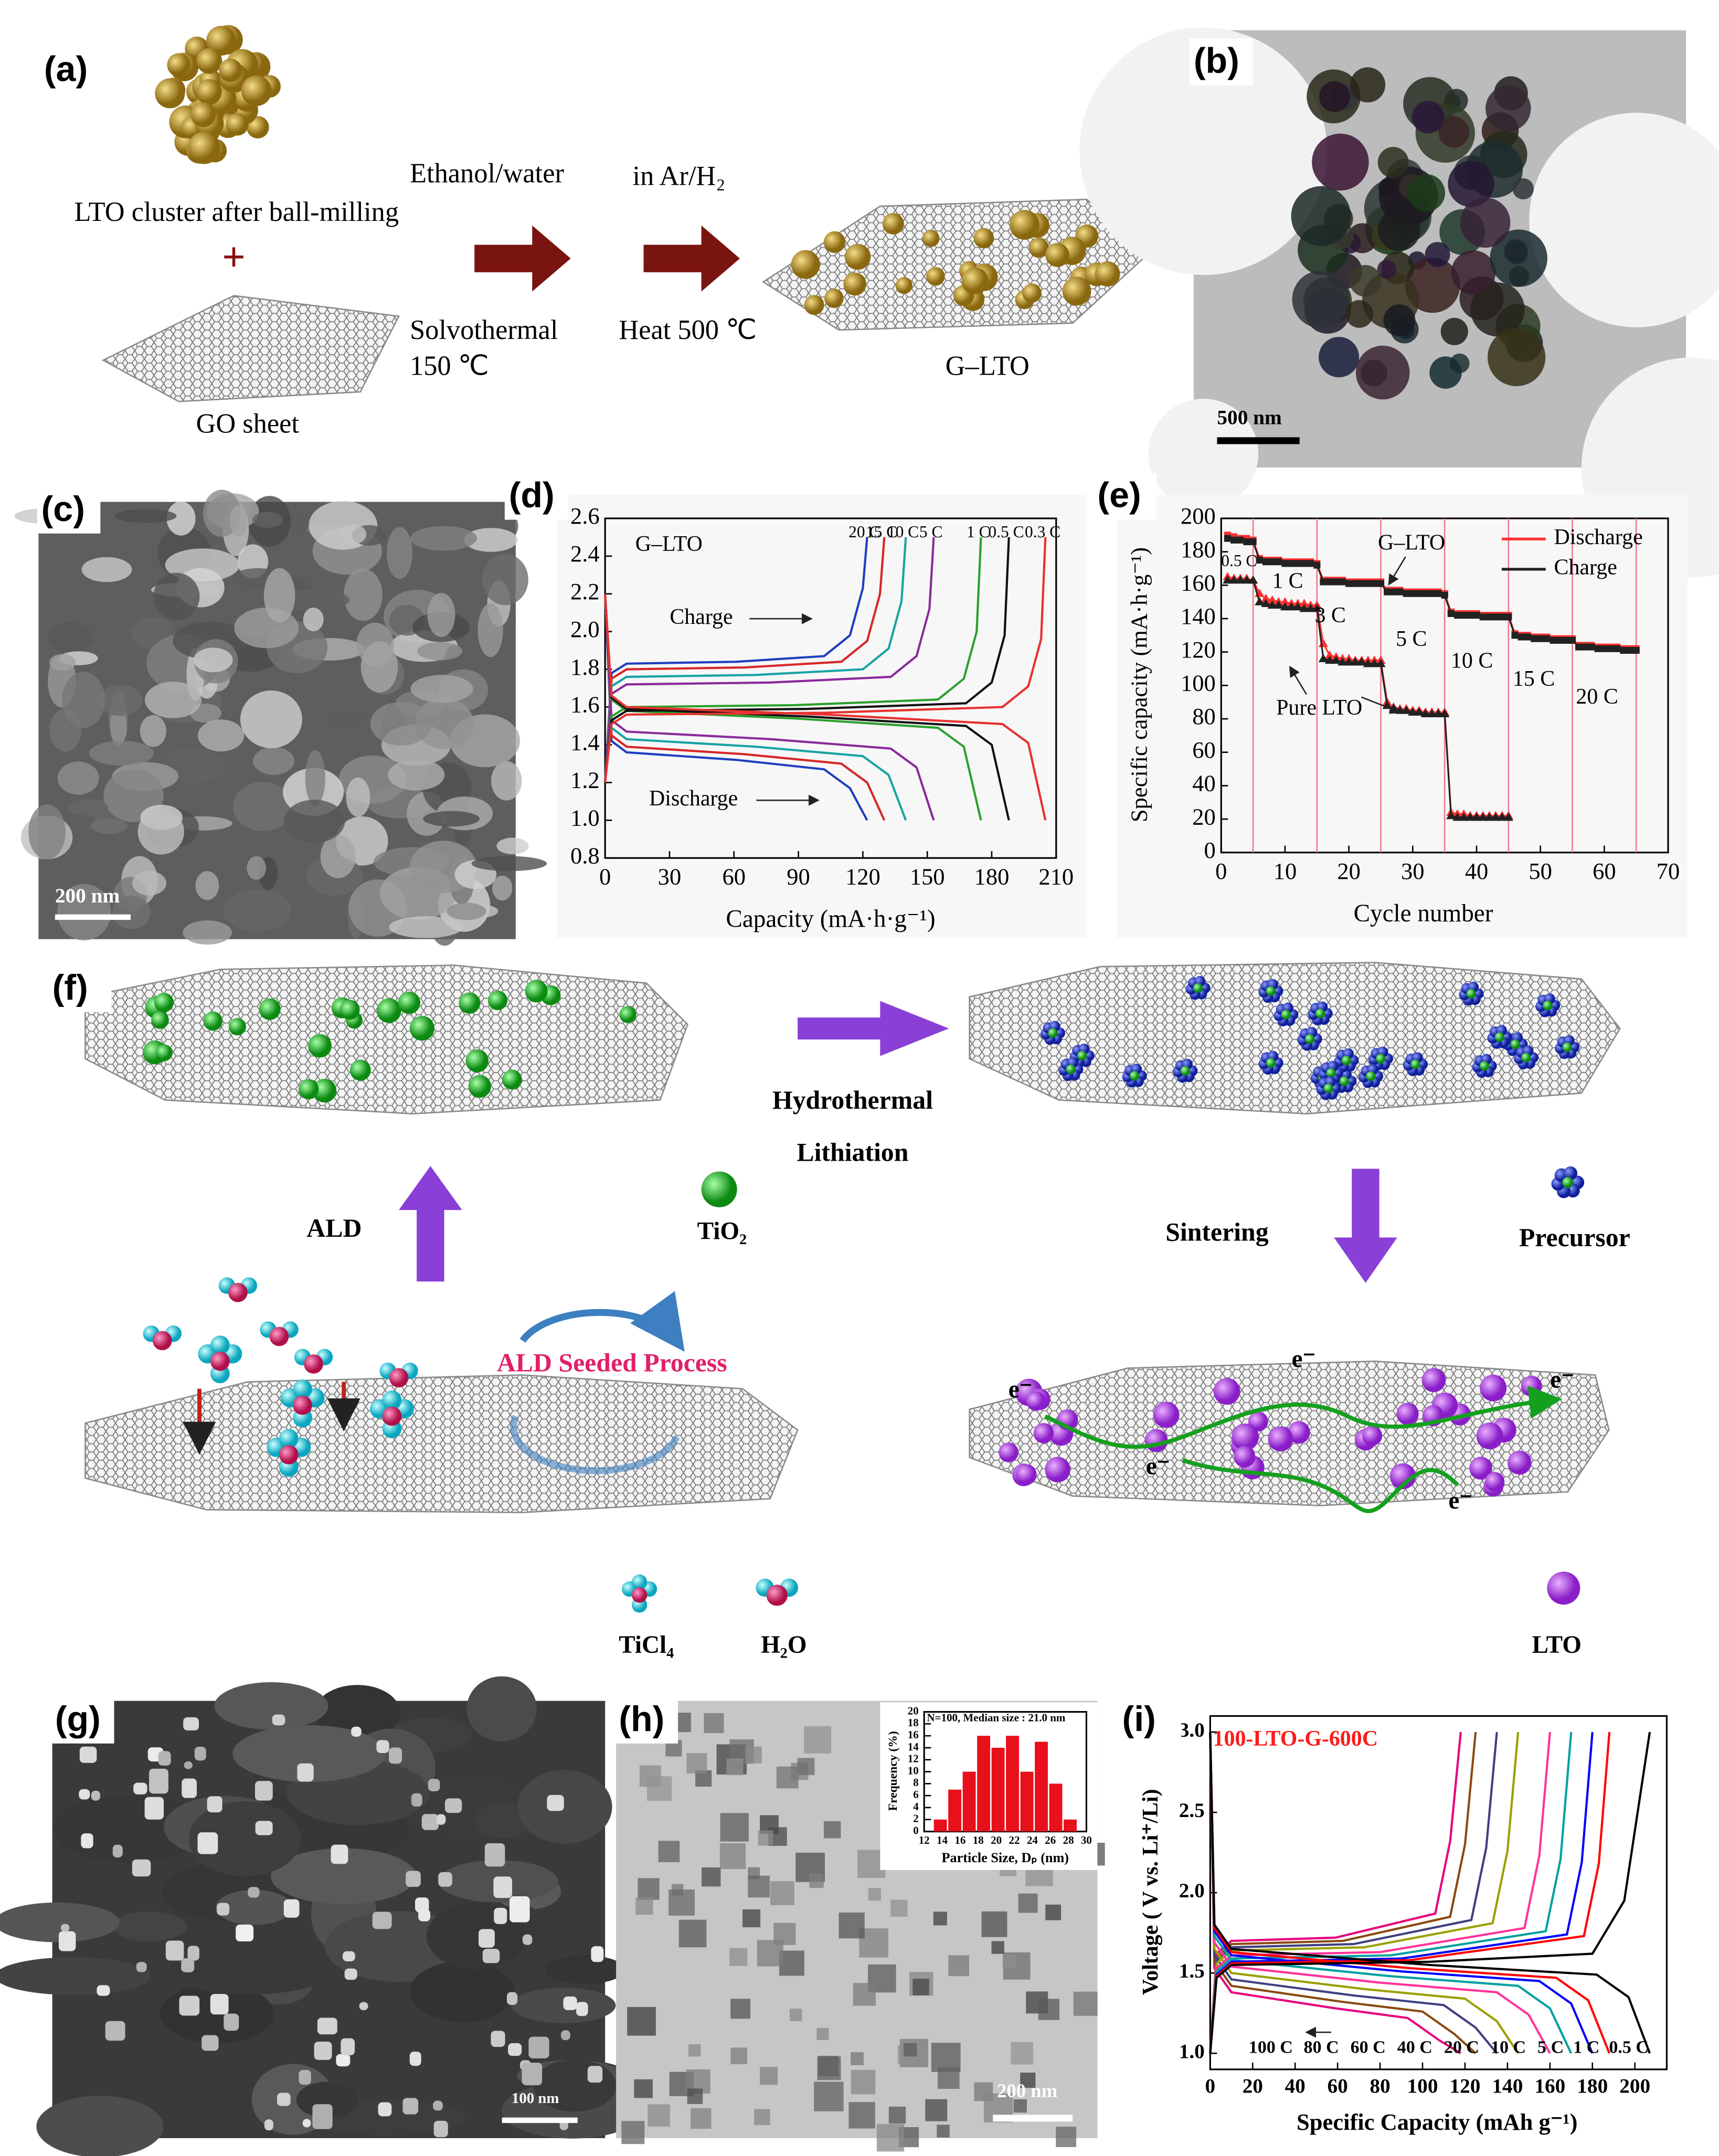 Image resolution: width=1719 pixels, height=2156 pixels. Describe the element at coordinates (1086, 1840) in the screenshot. I see `x-tick-label: 30` at that location.